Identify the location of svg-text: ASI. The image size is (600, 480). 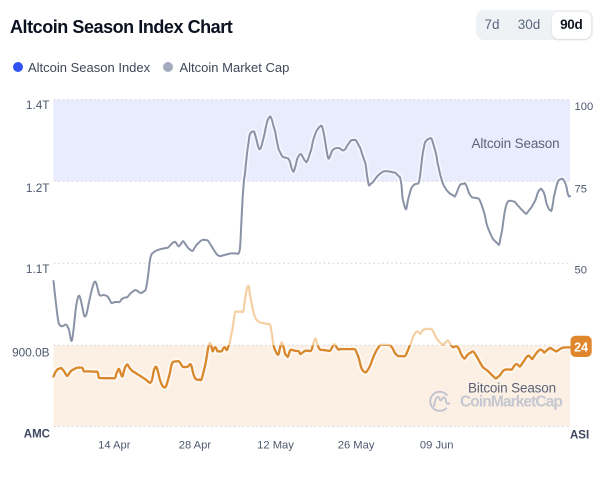
(579, 436).